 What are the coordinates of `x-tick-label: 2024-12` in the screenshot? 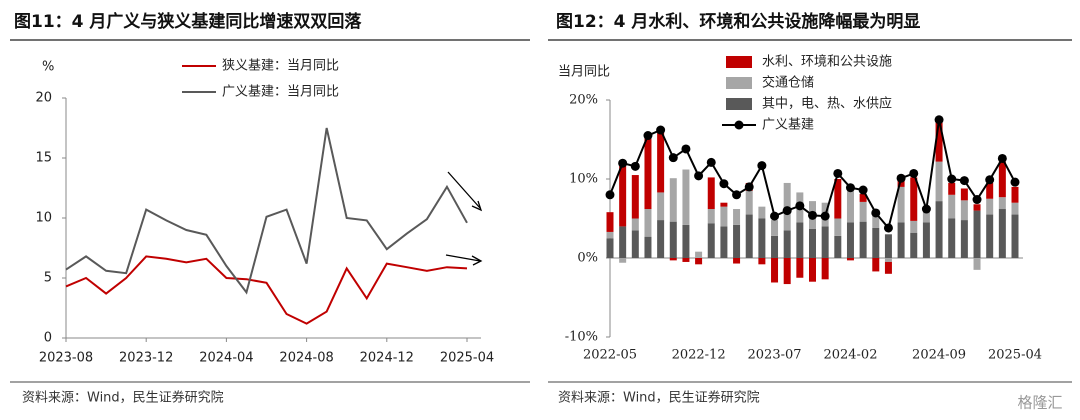 It's located at (387, 358).